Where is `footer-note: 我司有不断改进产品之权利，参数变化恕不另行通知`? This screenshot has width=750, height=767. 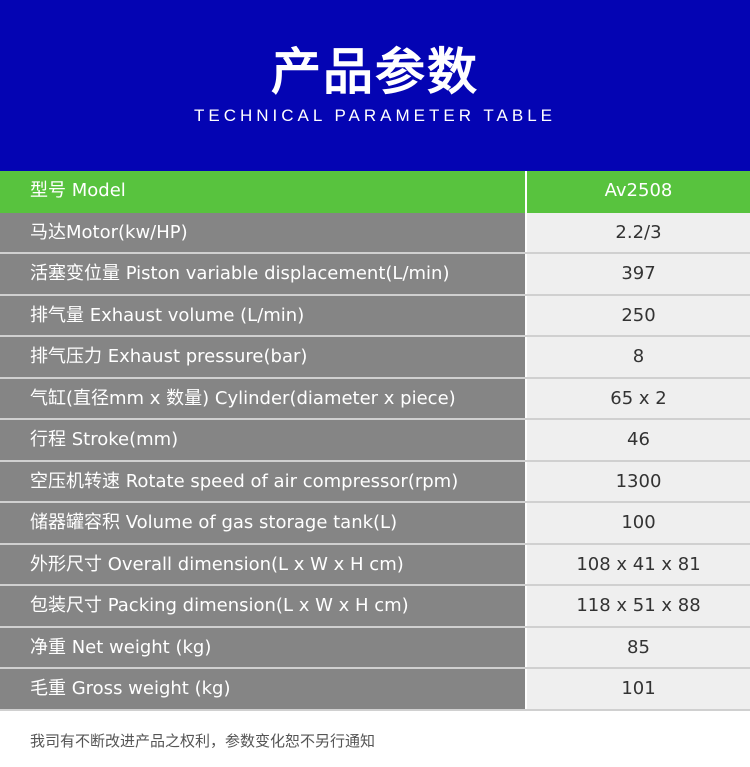 footer-note: 我司有不断改进产品之权利，参数变化恕不另行通知 is located at coordinates (203, 741).